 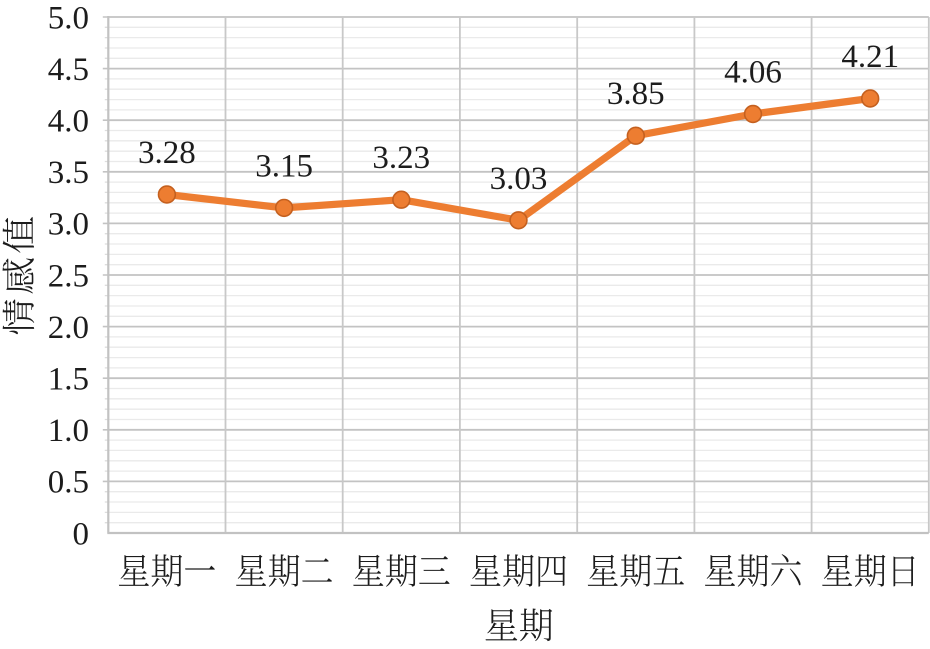 What do you see at coordinates (68, 70) in the screenshot?
I see `svg-text: 4.5` at bounding box center [68, 70].